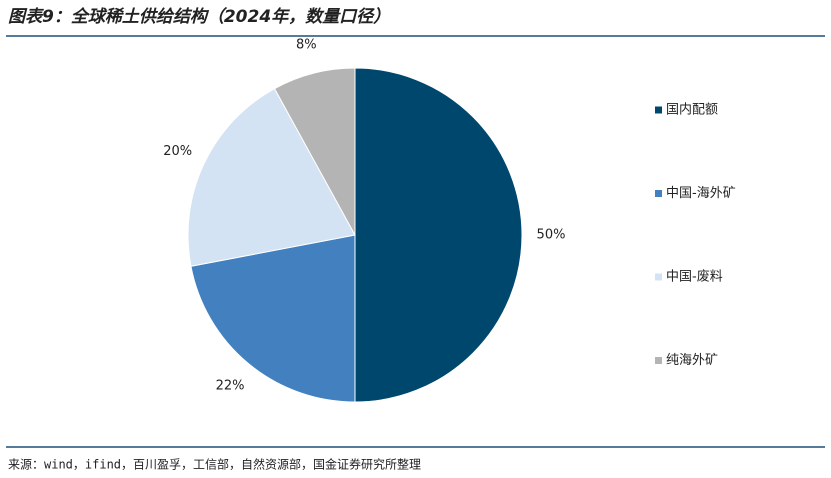 The height and width of the screenshot is (478, 831). What do you see at coordinates (692, 110) in the screenshot?
I see `legend-label: 国内配额` at bounding box center [692, 110].